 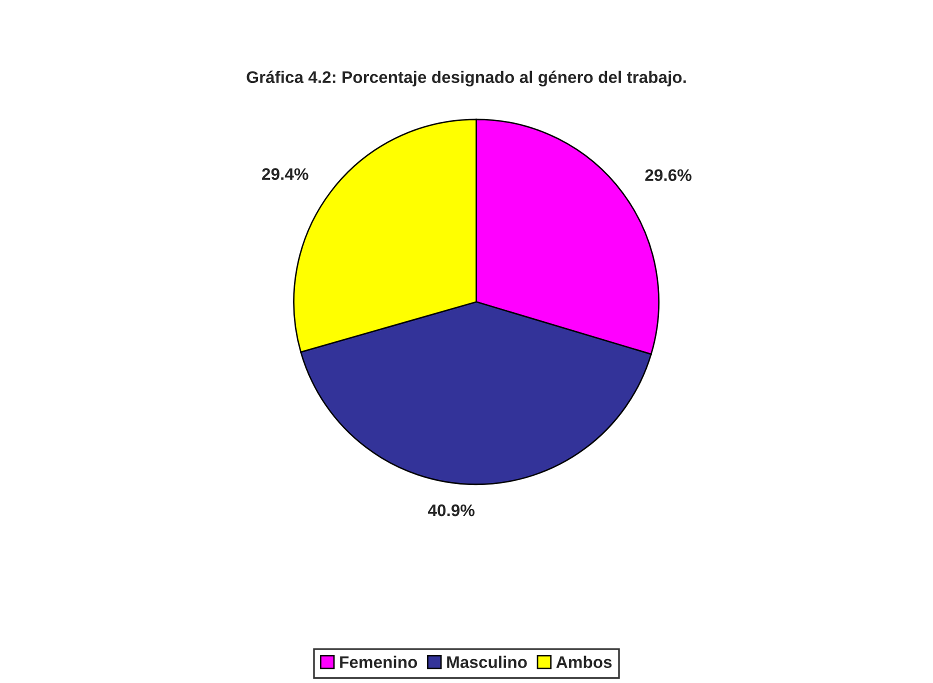 What do you see at coordinates (584, 662) in the screenshot?
I see `legend-label: Ambos` at bounding box center [584, 662].